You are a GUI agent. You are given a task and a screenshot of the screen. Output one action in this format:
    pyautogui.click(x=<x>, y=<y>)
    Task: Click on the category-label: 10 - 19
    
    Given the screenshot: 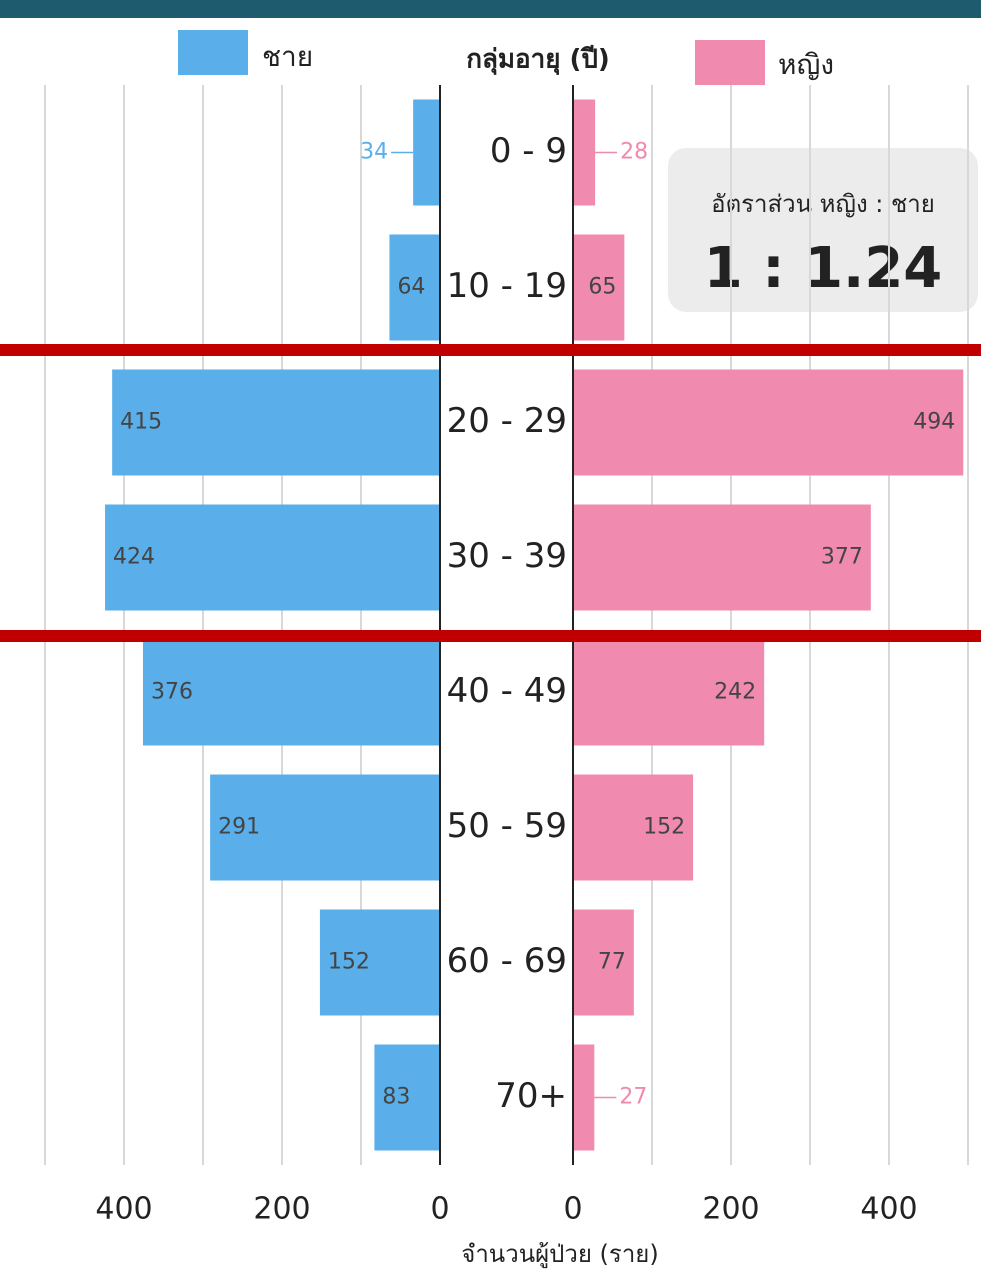 What is the action you would take?
    pyautogui.click(x=507, y=286)
    